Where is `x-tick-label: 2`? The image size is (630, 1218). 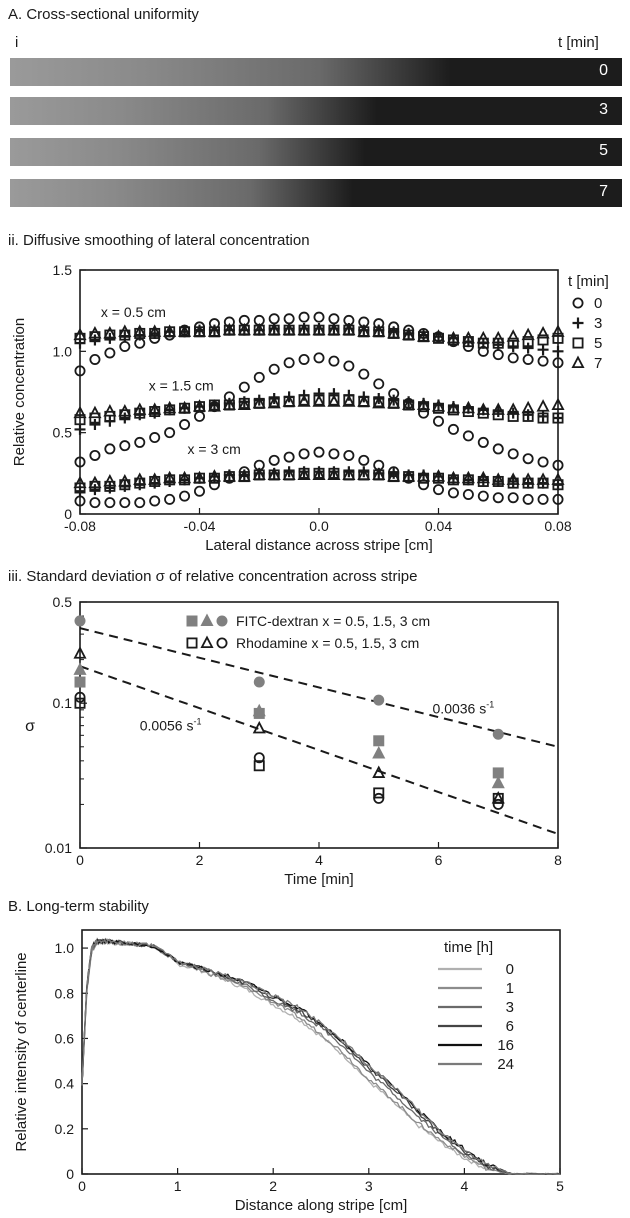 x-tick-label: 2 is located at coordinates (273, 1186).